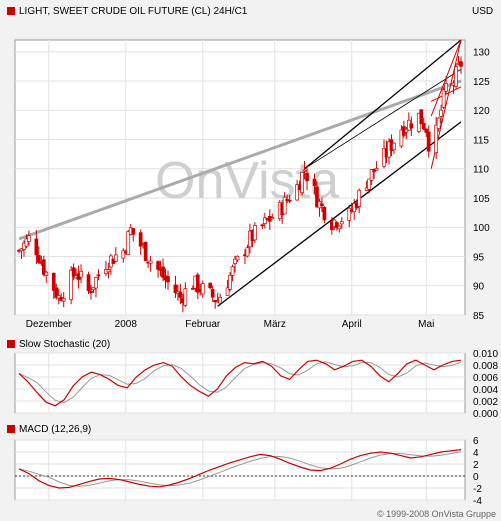 This screenshot has width=501, height=521. What do you see at coordinates (352, 324) in the screenshot?
I see `price-x-tick-label: April` at bounding box center [352, 324].